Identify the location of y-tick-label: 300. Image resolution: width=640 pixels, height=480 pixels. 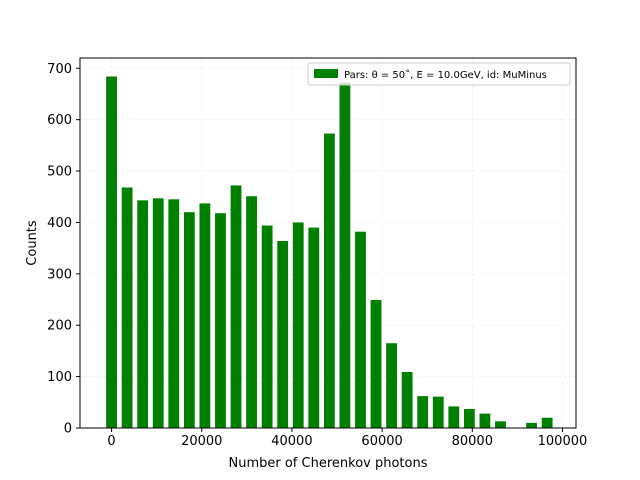
(59, 274).